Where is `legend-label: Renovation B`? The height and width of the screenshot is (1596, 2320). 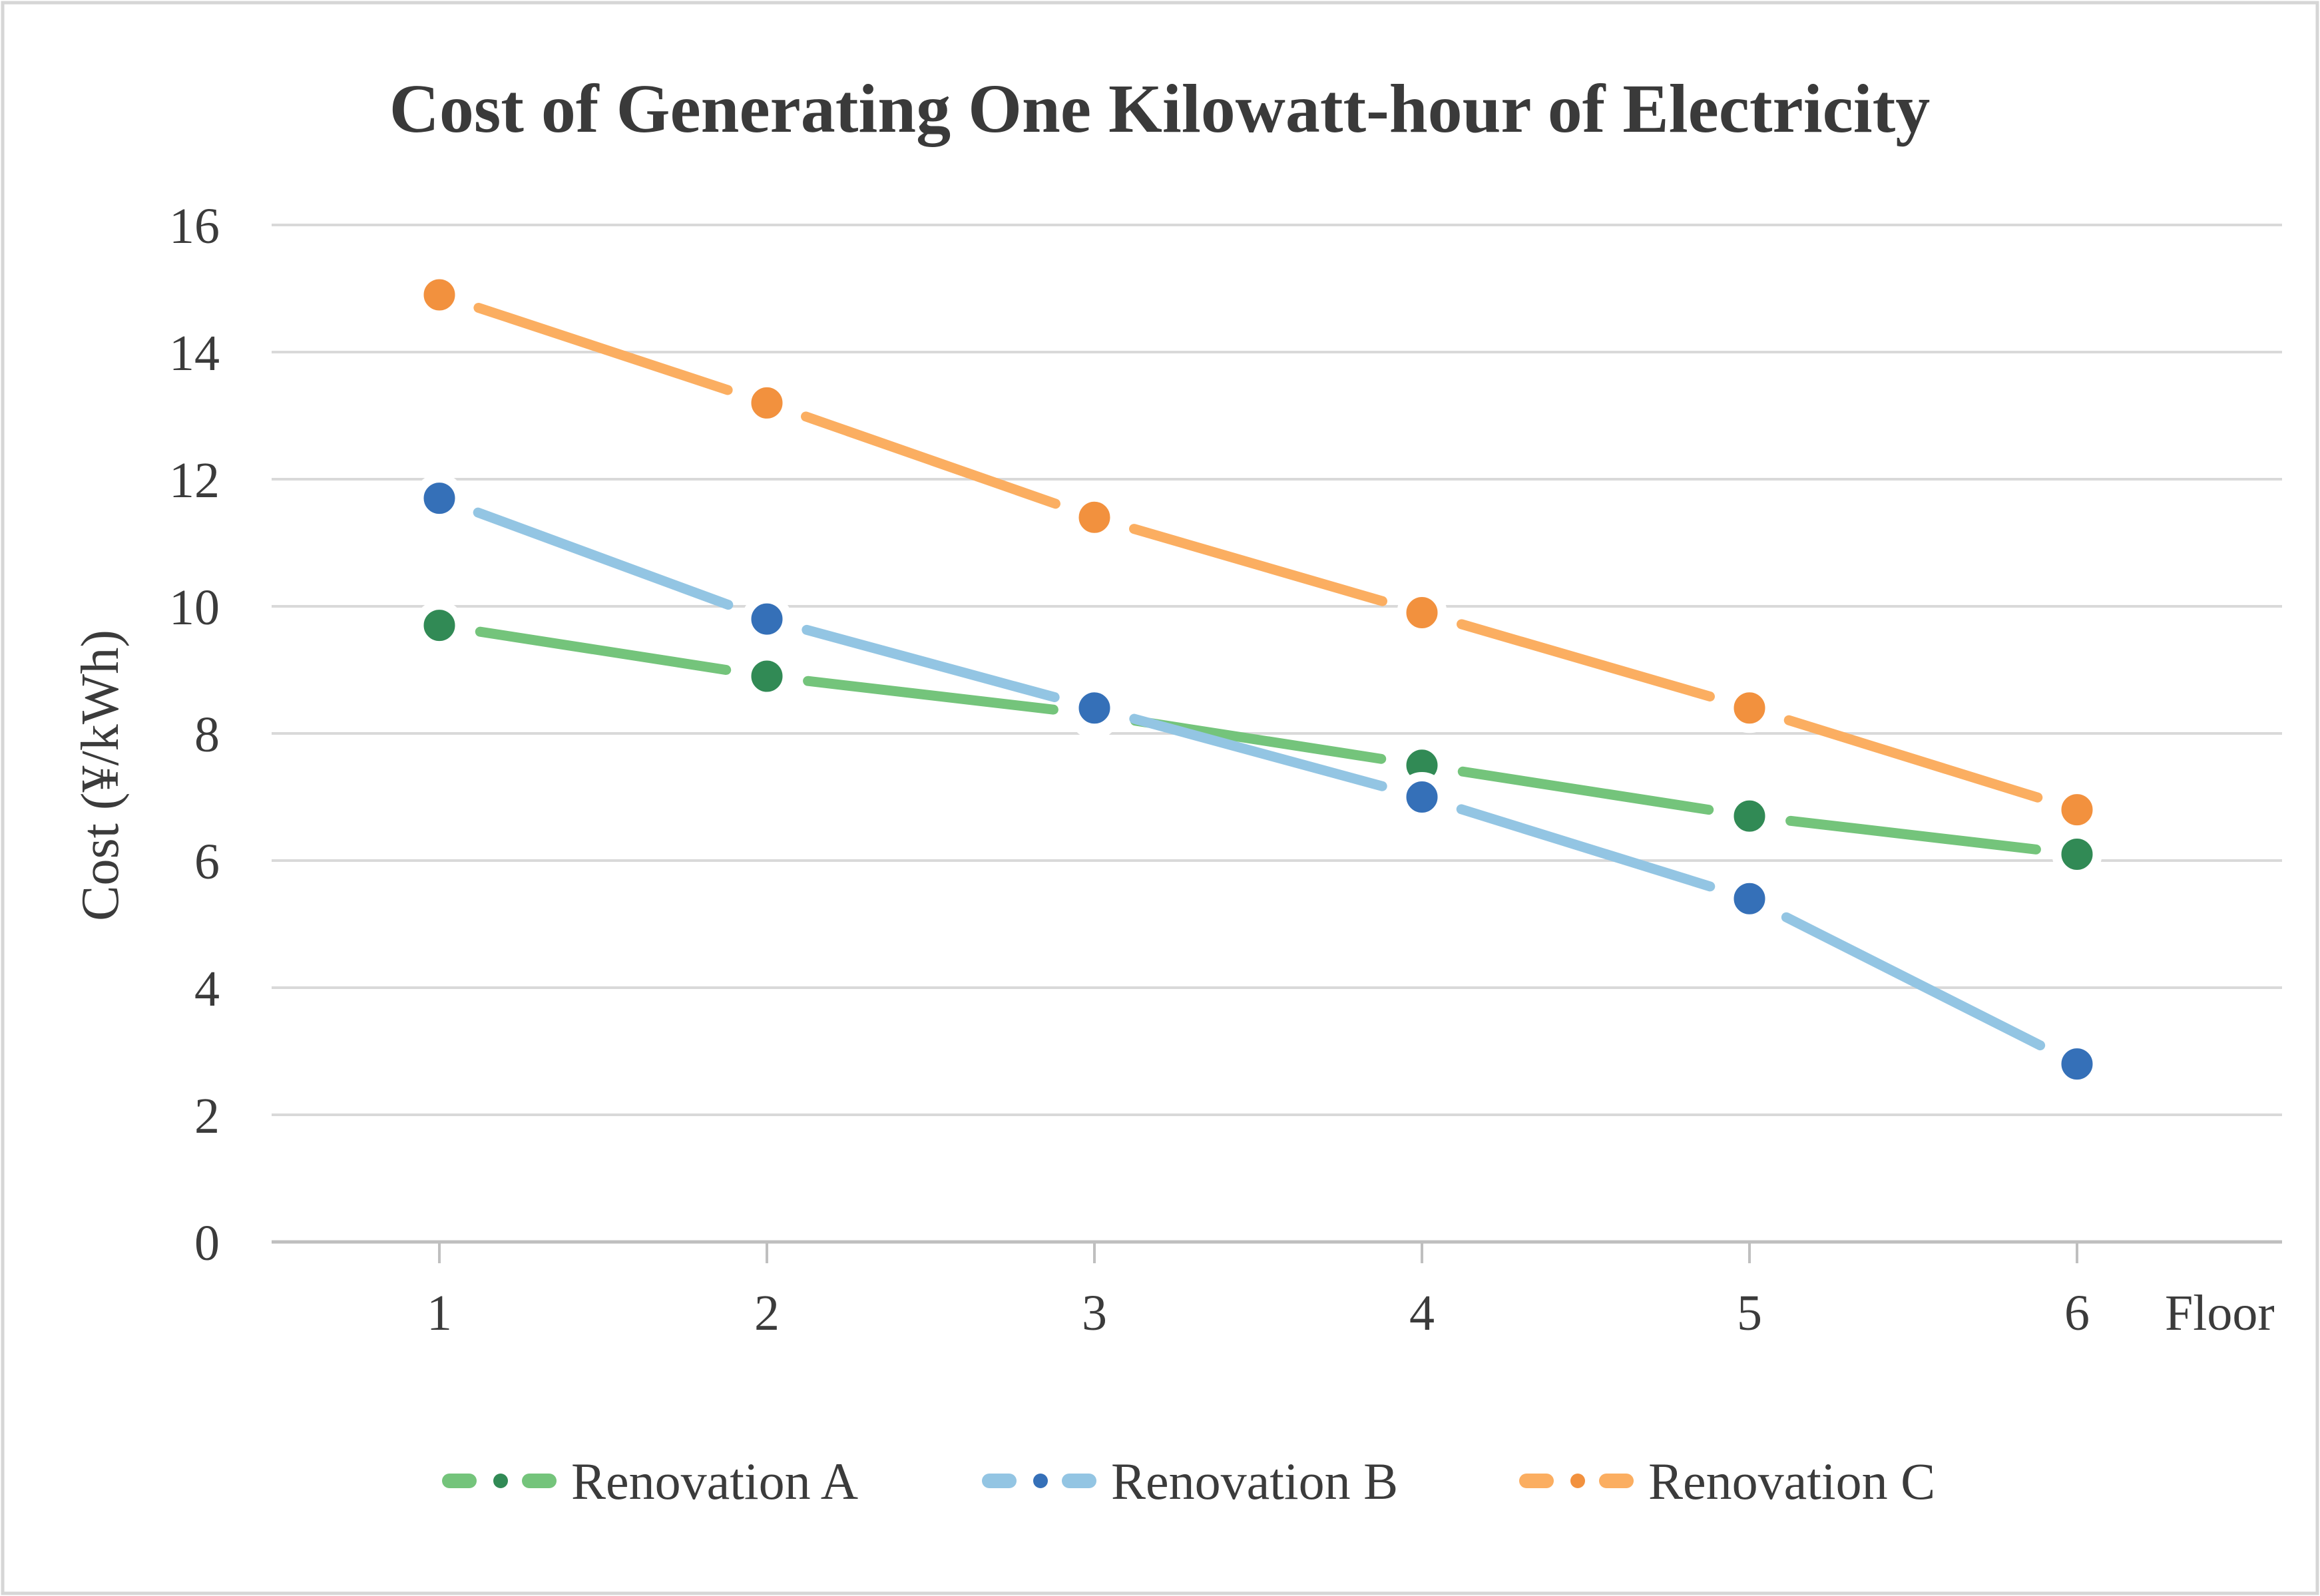 legend-label: Renovation B is located at coordinates (1254, 1481).